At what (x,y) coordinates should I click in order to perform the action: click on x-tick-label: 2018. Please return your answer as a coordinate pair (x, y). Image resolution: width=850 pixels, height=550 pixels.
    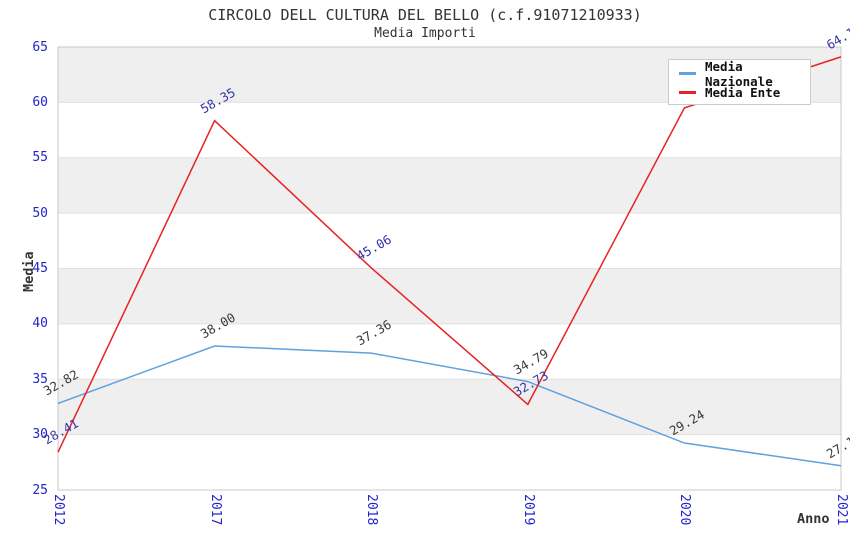
    Looking at the image, I should click on (372, 510).